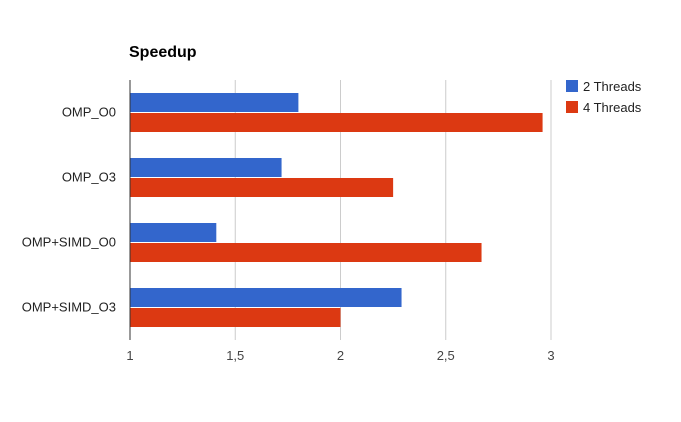 The width and height of the screenshot is (681, 422). I want to click on category-label: OMP_O3, so click(89, 177).